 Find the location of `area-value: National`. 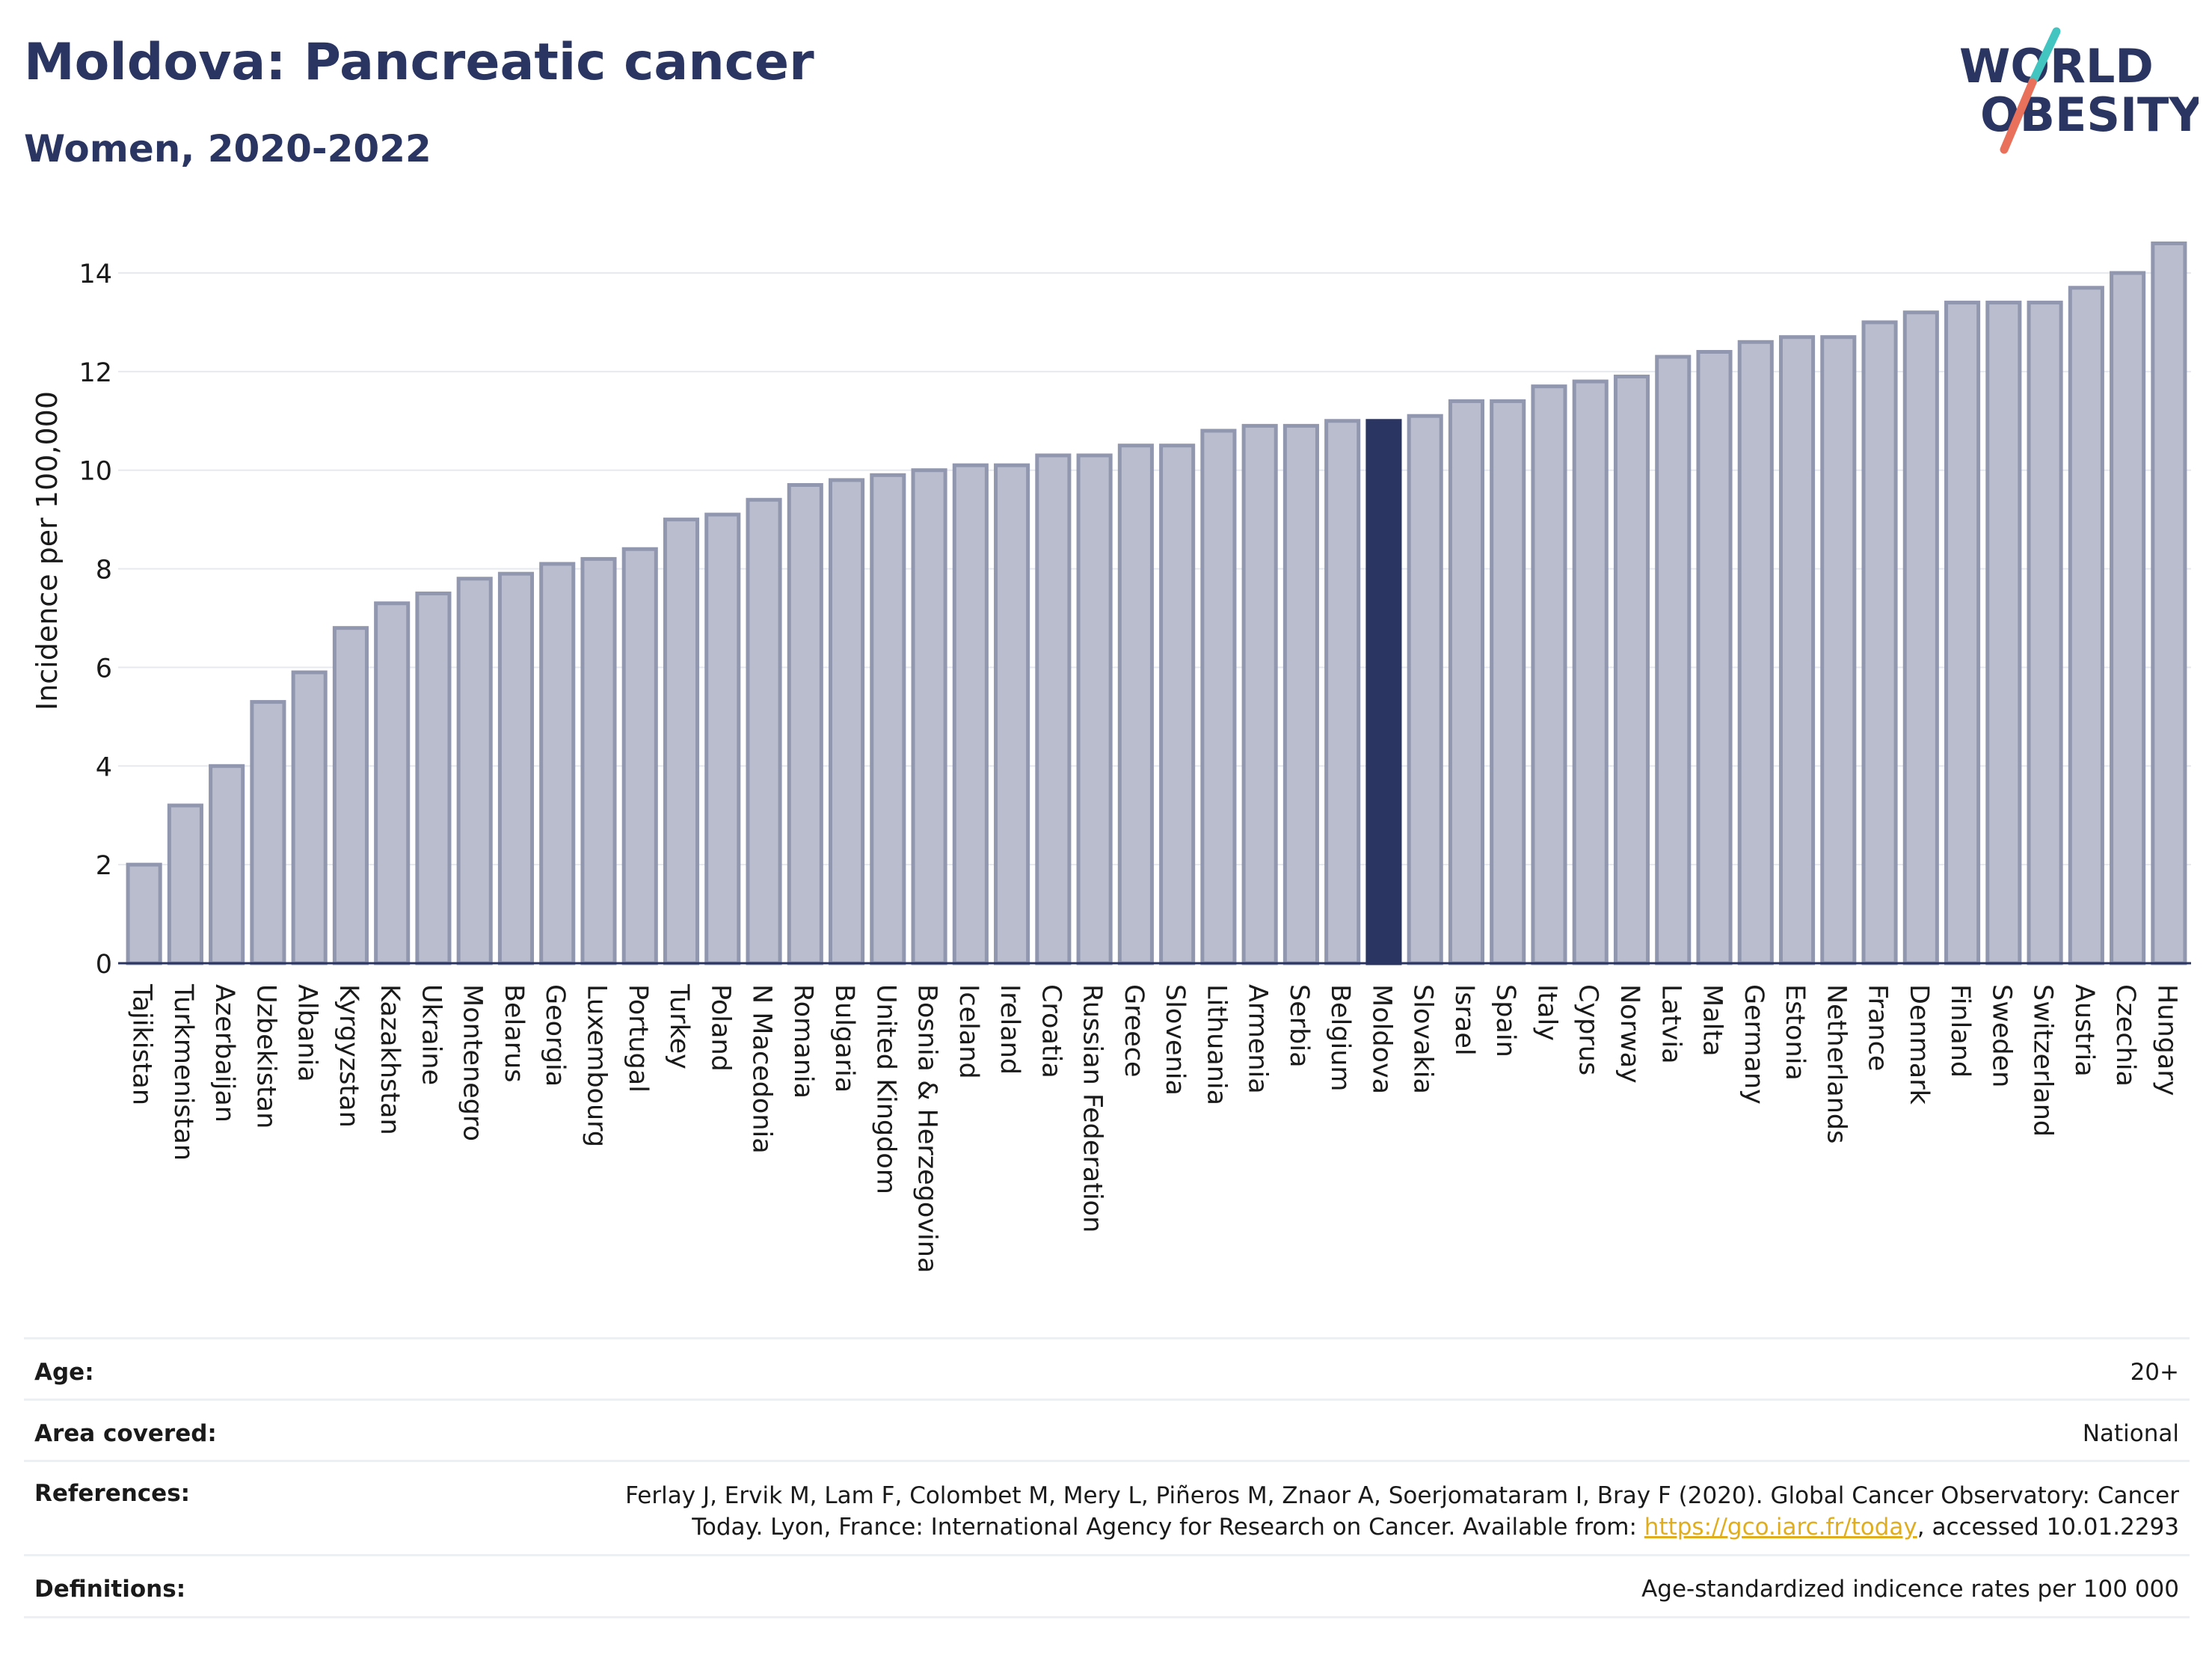

area-value: National is located at coordinates (2130, 1433).